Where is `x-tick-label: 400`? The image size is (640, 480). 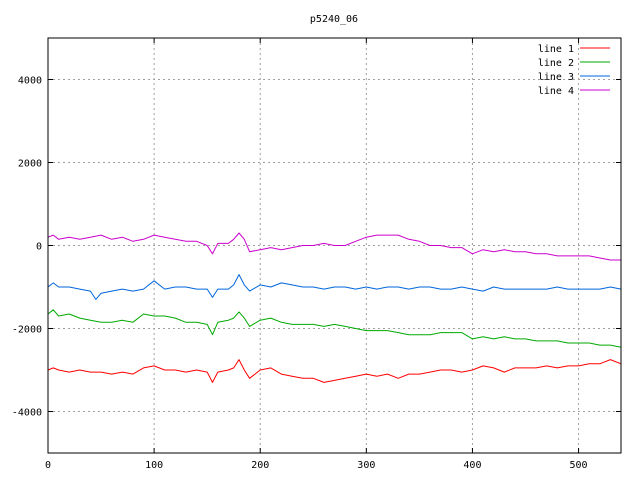
x-tick-label: 400 is located at coordinates (472, 465).